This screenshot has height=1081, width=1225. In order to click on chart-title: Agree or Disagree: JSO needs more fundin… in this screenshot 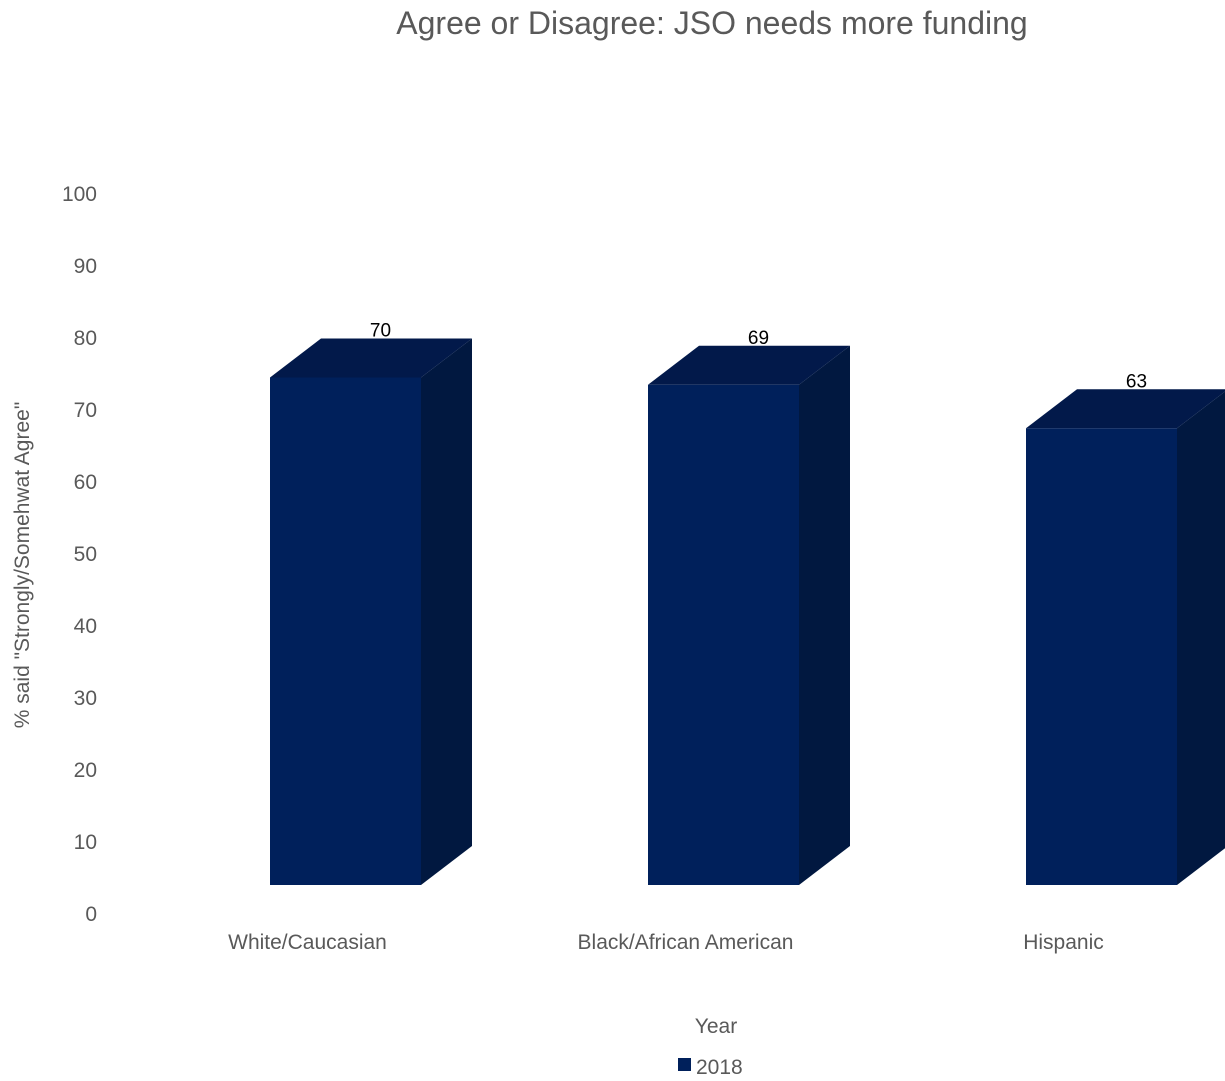, I will do `click(711, 23)`.